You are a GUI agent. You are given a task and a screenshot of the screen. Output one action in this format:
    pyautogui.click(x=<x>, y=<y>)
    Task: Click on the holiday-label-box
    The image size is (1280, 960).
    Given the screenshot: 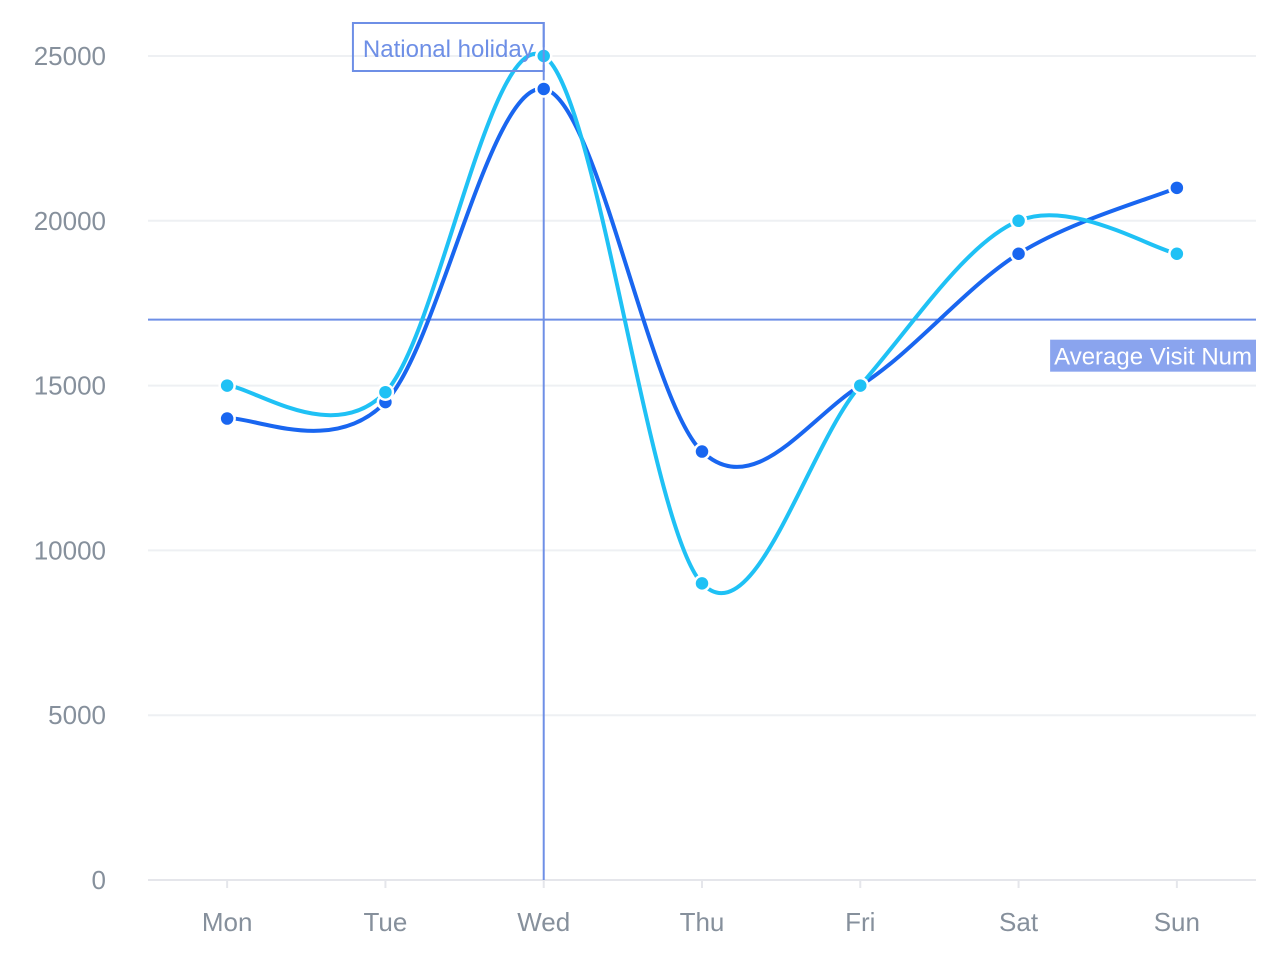 What is the action you would take?
    pyautogui.click(x=448, y=47)
    